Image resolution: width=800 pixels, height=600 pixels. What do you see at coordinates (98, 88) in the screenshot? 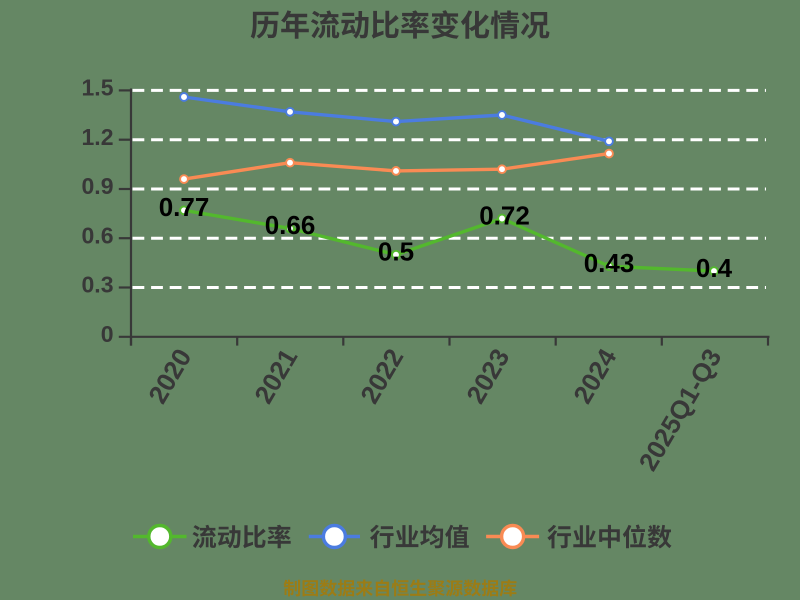
I see `svg-text: 1.5` at bounding box center [98, 88].